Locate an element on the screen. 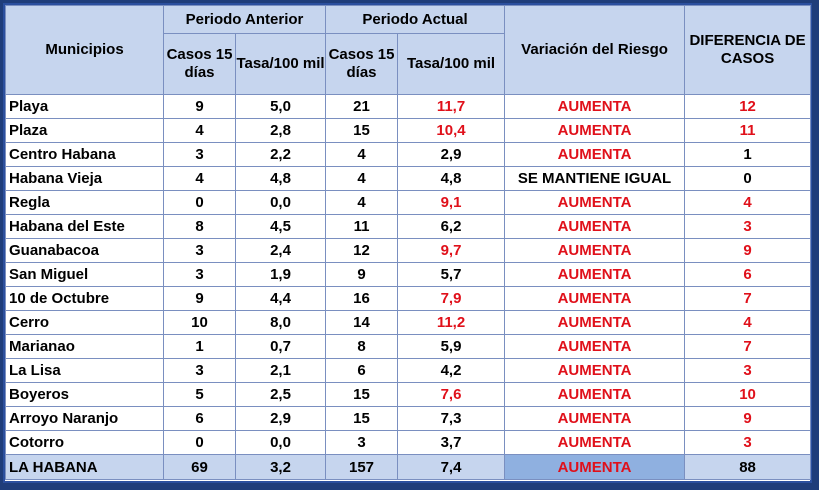  total-casos-actual: 157 is located at coordinates (362, 467).